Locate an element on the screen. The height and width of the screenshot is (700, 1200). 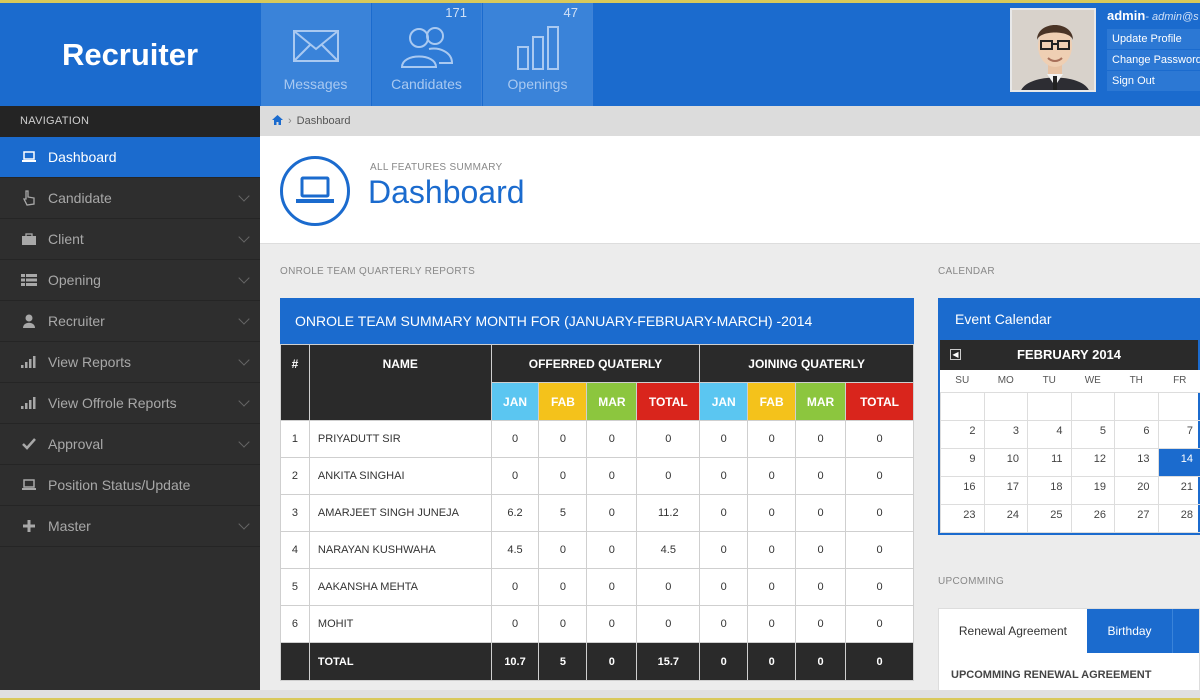
sidebar-item-master: Master is located at coordinates (130, 526).